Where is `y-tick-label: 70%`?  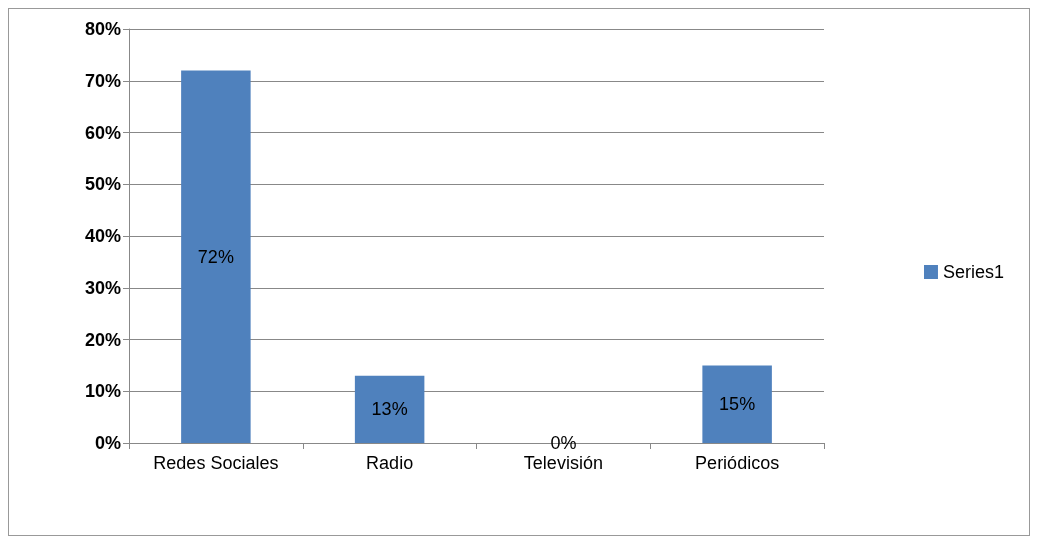 y-tick-label: 70% is located at coordinates (102, 80).